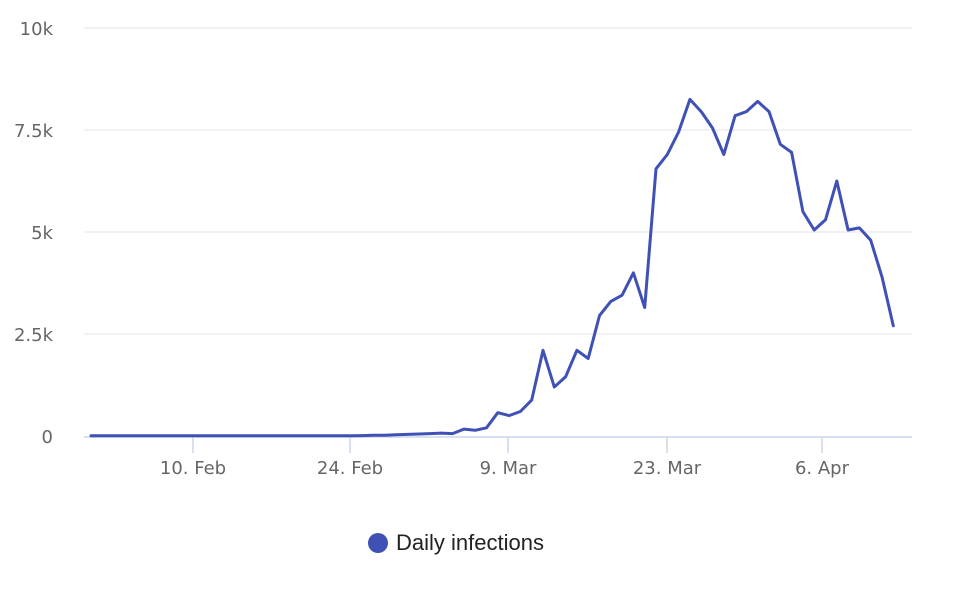 The width and height of the screenshot is (956, 594). I want to click on x-axis: 10. Feb 24. Feb 9. Mar 23. Mar 6. Apr, so click(498, 457).